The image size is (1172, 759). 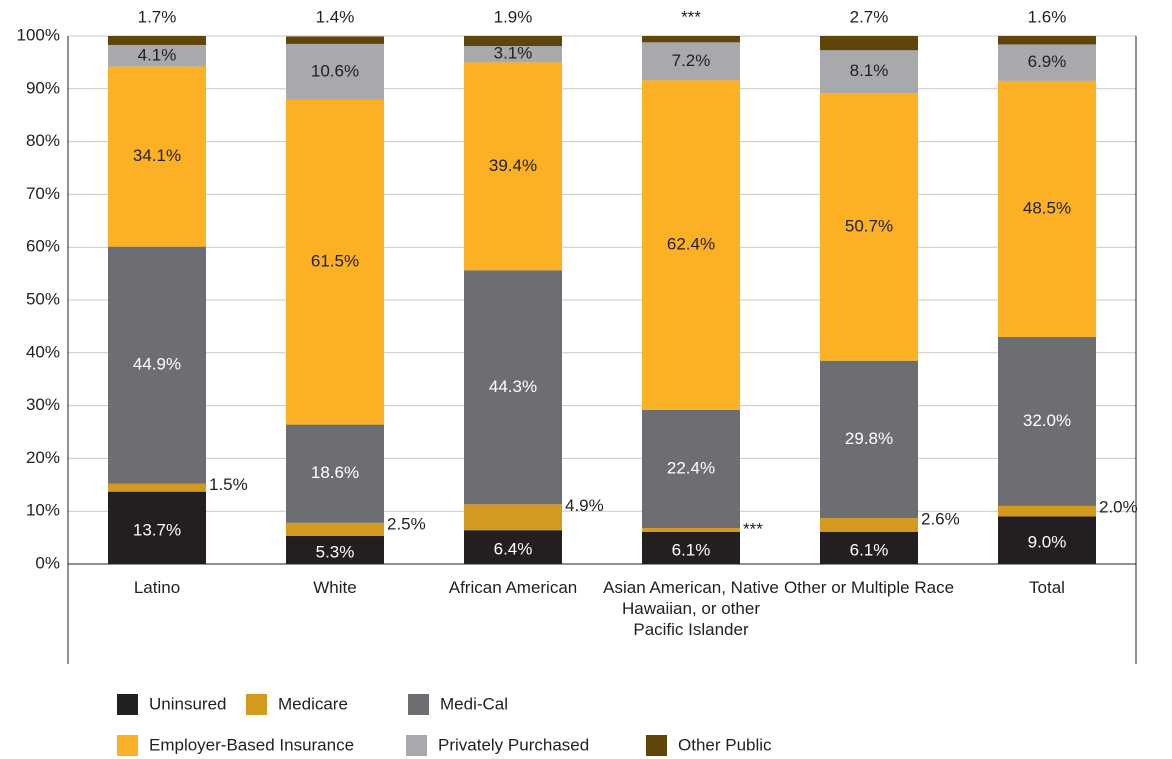 I want to click on data-label: 32.0%, so click(x=1047, y=420).